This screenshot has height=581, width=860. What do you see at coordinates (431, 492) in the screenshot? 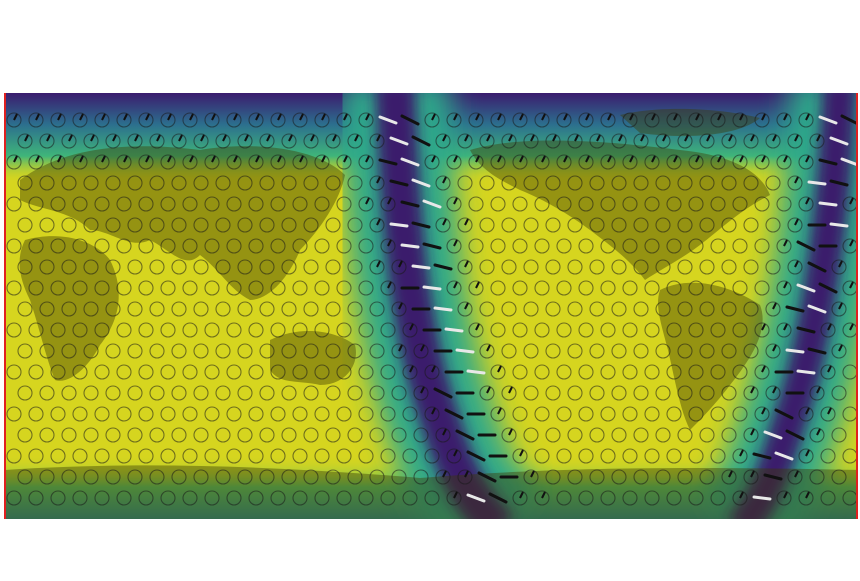
I see `antarctica` at bounding box center [431, 492].